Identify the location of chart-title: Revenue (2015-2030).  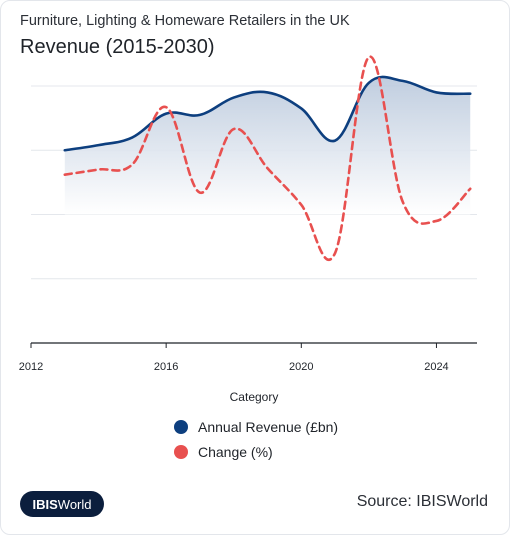
(117, 47).